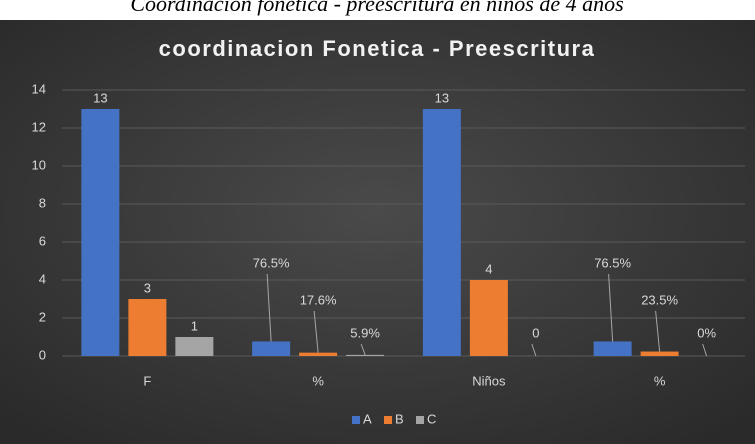 This screenshot has height=444, width=755. I want to click on data-label: 3, so click(147, 287).